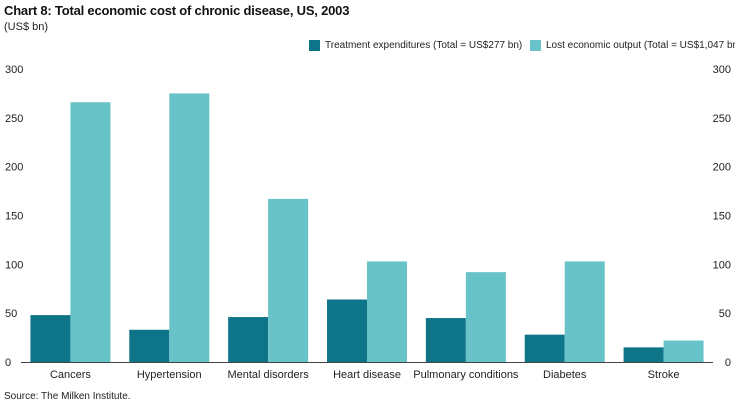 Image resolution: width=735 pixels, height=413 pixels. I want to click on x-tick-label: Pulmonary conditions, so click(466, 375).